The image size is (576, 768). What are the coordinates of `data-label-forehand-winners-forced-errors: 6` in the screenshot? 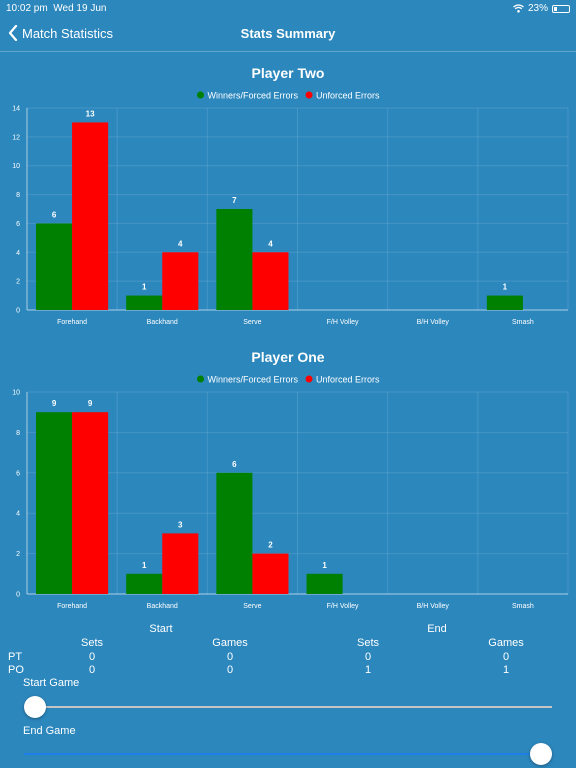 It's located at (54, 214).